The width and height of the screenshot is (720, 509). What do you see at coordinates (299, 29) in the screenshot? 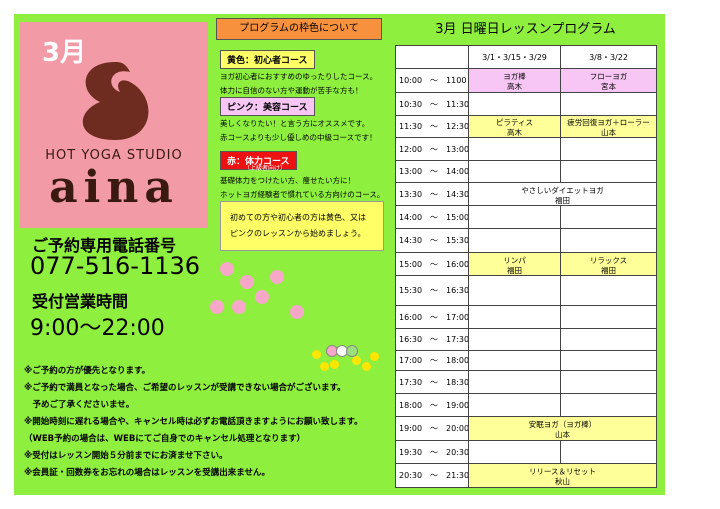
I see `legend-title: プログラムの枠色について` at bounding box center [299, 29].